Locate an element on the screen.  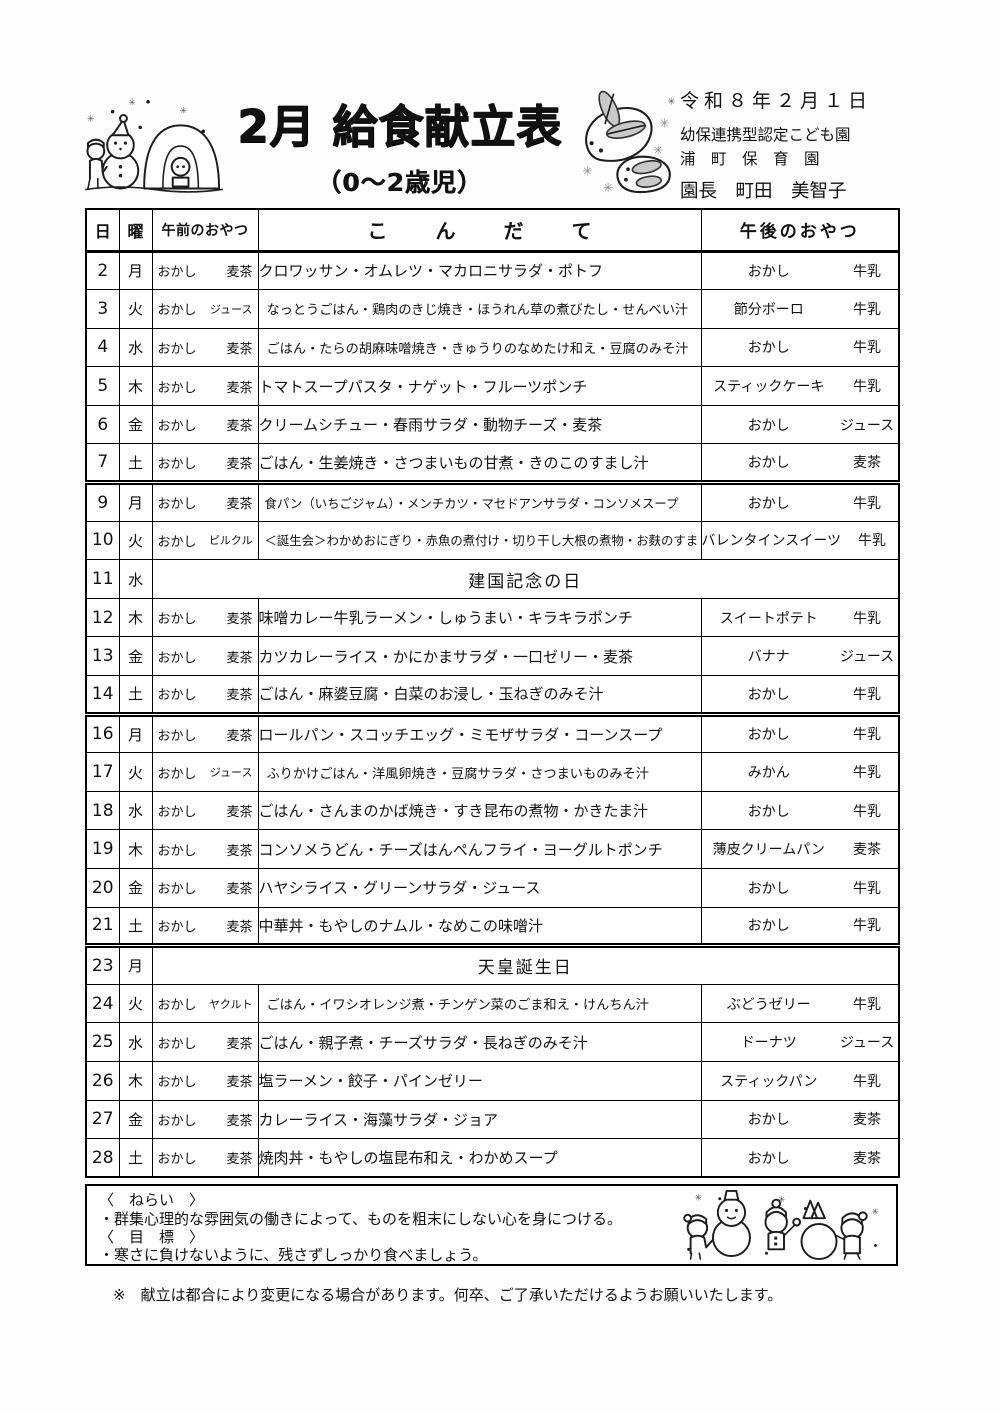
menu-cell: ごはん・たらの胡麻味噌焼き・きゅうりのなめたけ和え・豆腐のみそ汁 is located at coordinates (479, 347).